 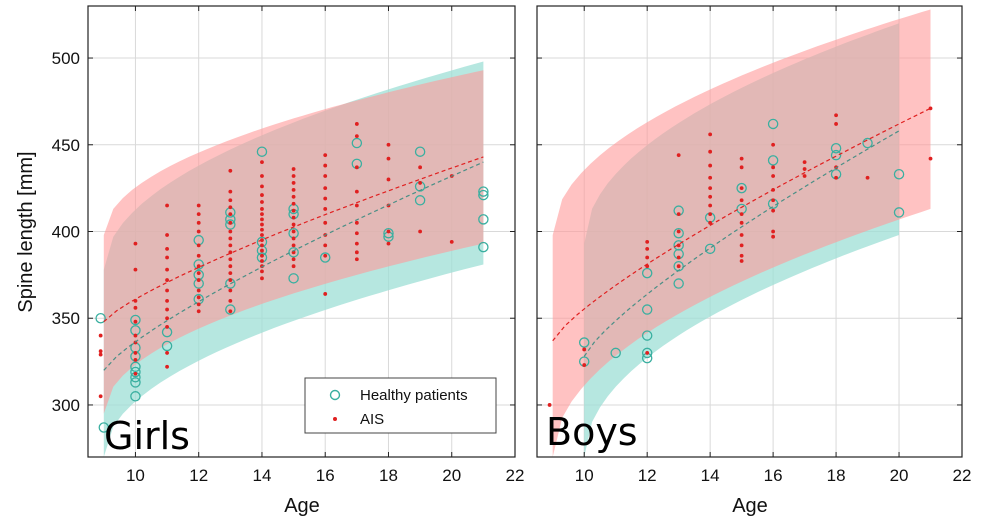 I want to click on legend-label-healthy: Healthy patients, so click(x=414, y=395).